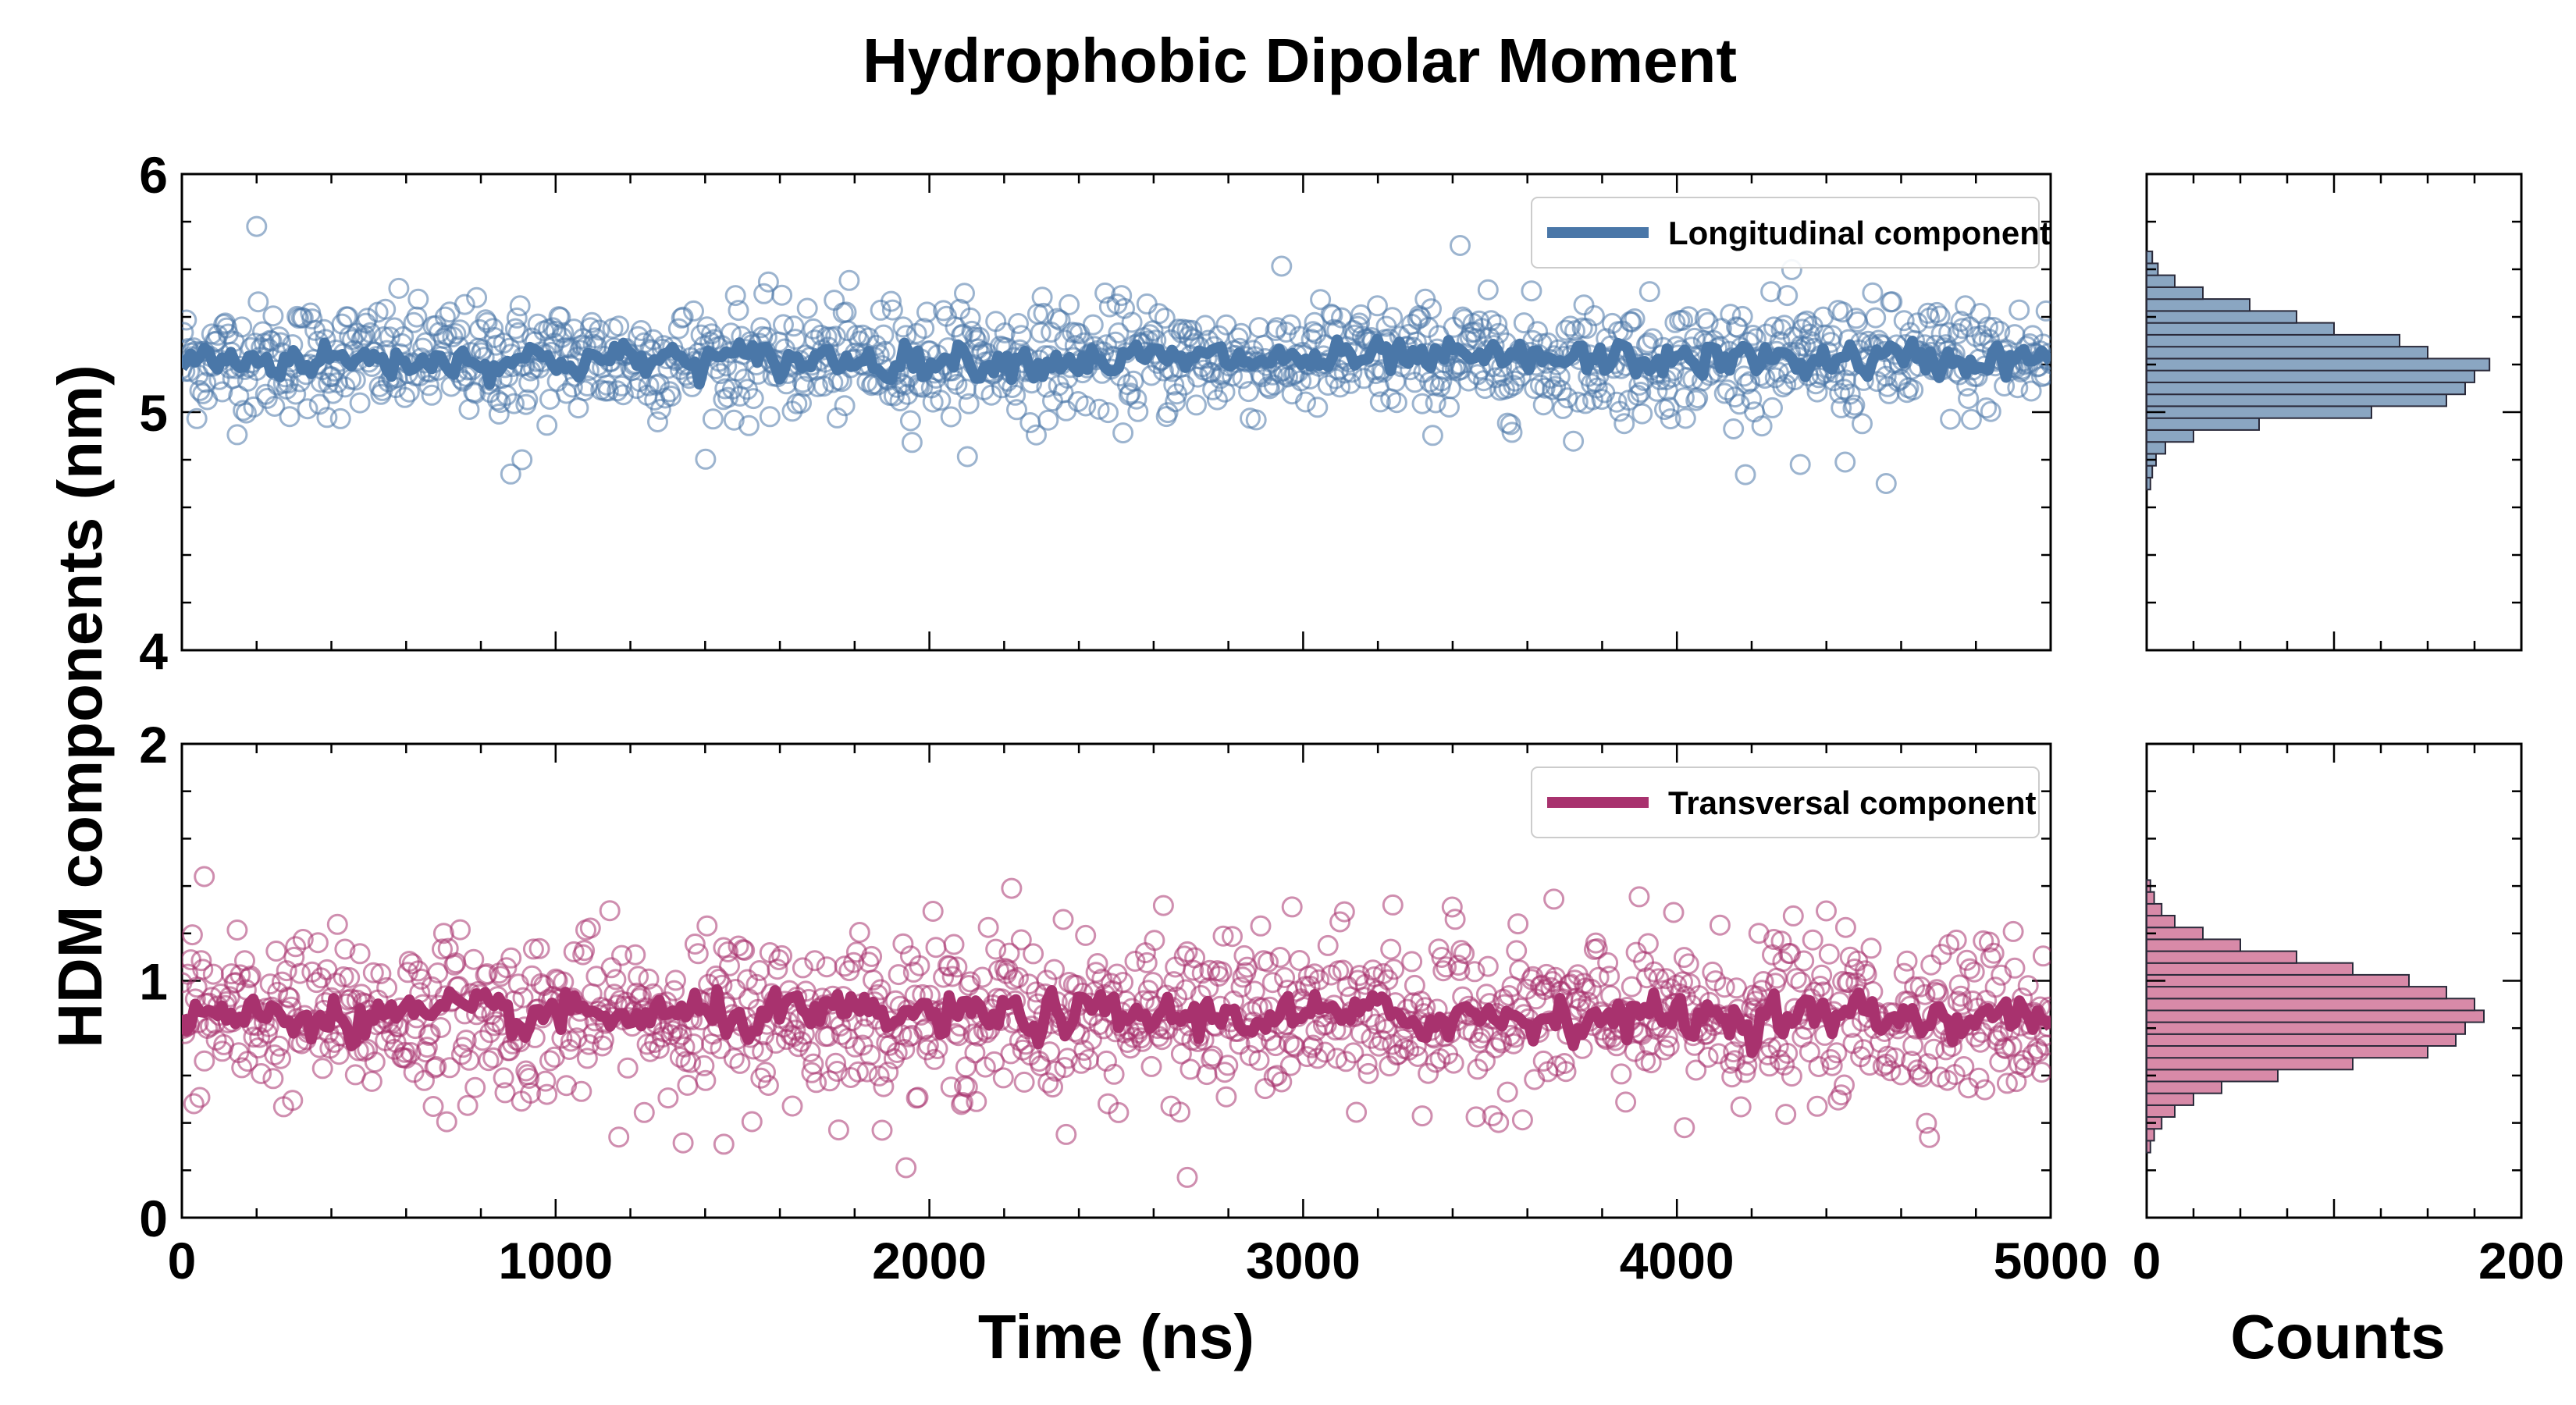 This screenshot has height=1405, width=2576. What do you see at coordinates (2051, 1260) in the screenshot?
I see `x-tick-label: 5000` at bounding box center [2051, 1260].